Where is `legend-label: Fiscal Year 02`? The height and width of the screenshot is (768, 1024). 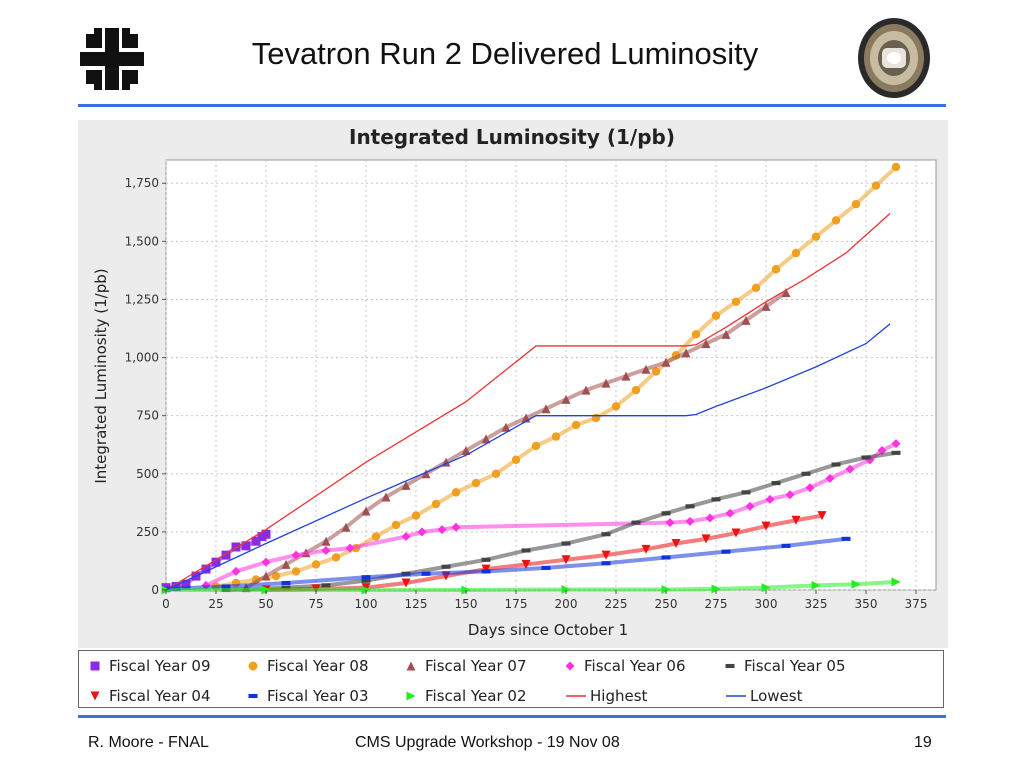 legend-label: Fiscal Year 02 is located at coordinates (476, 696).